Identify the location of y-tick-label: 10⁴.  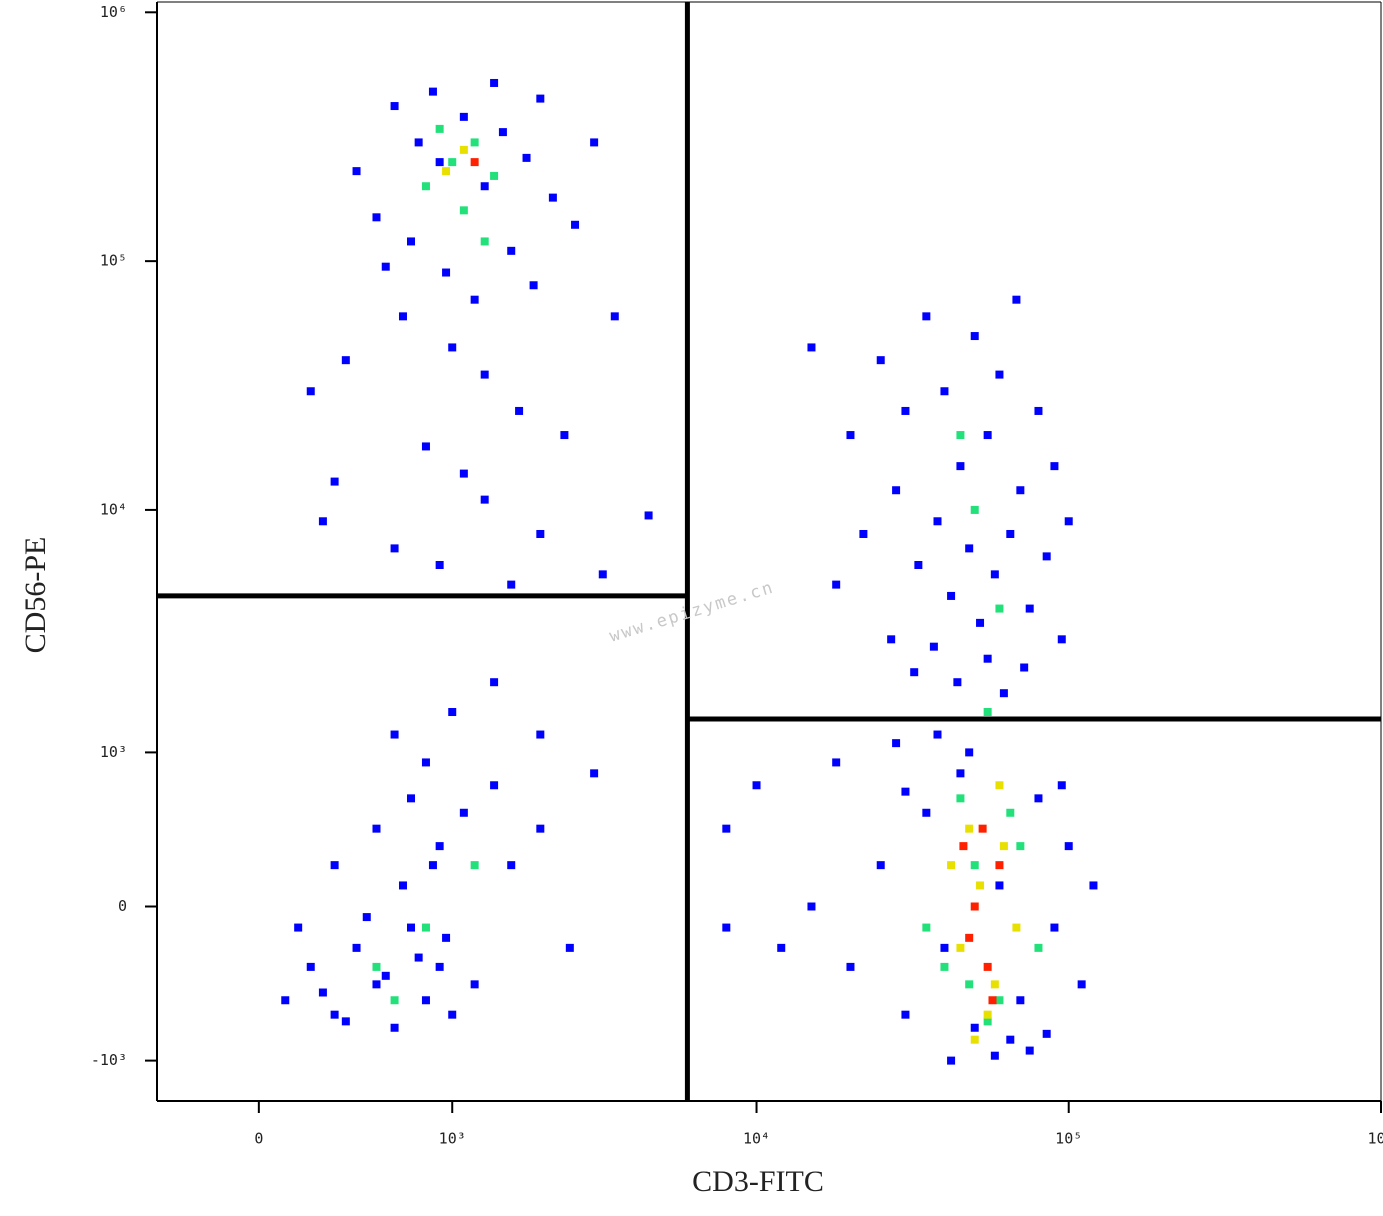
(113, 509).